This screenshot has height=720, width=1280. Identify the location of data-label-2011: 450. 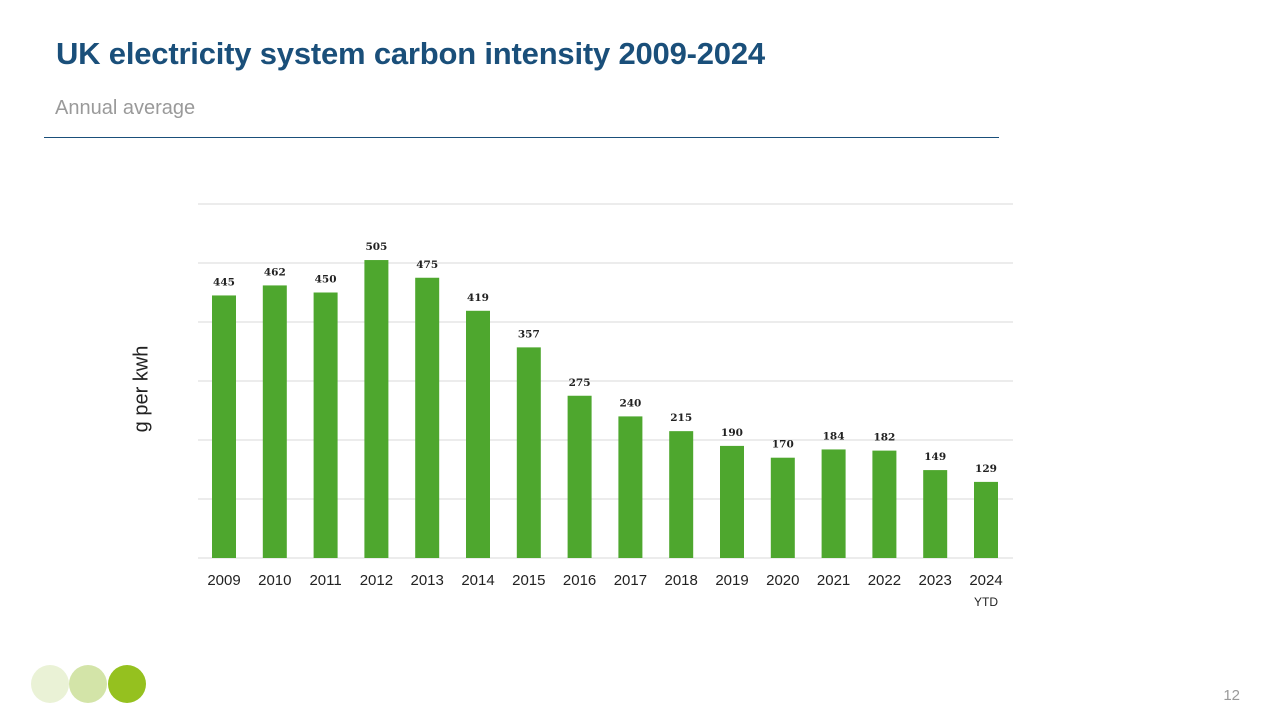
(326, 280).